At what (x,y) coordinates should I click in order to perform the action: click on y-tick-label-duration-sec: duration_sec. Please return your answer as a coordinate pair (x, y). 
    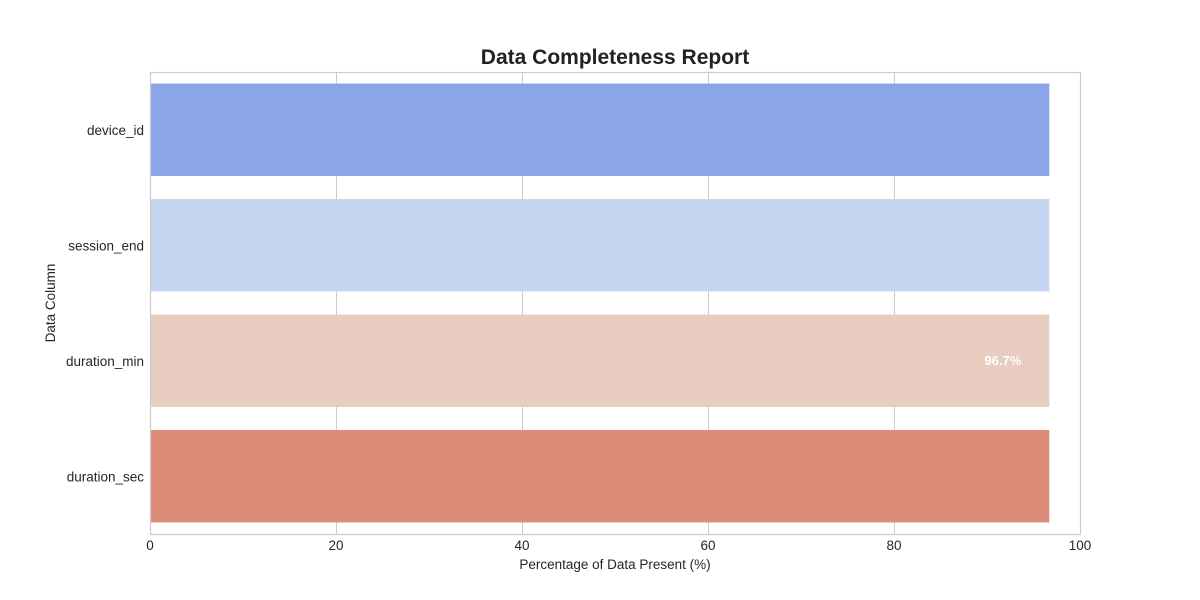
    Looking at the image, I should click on (106, 476).